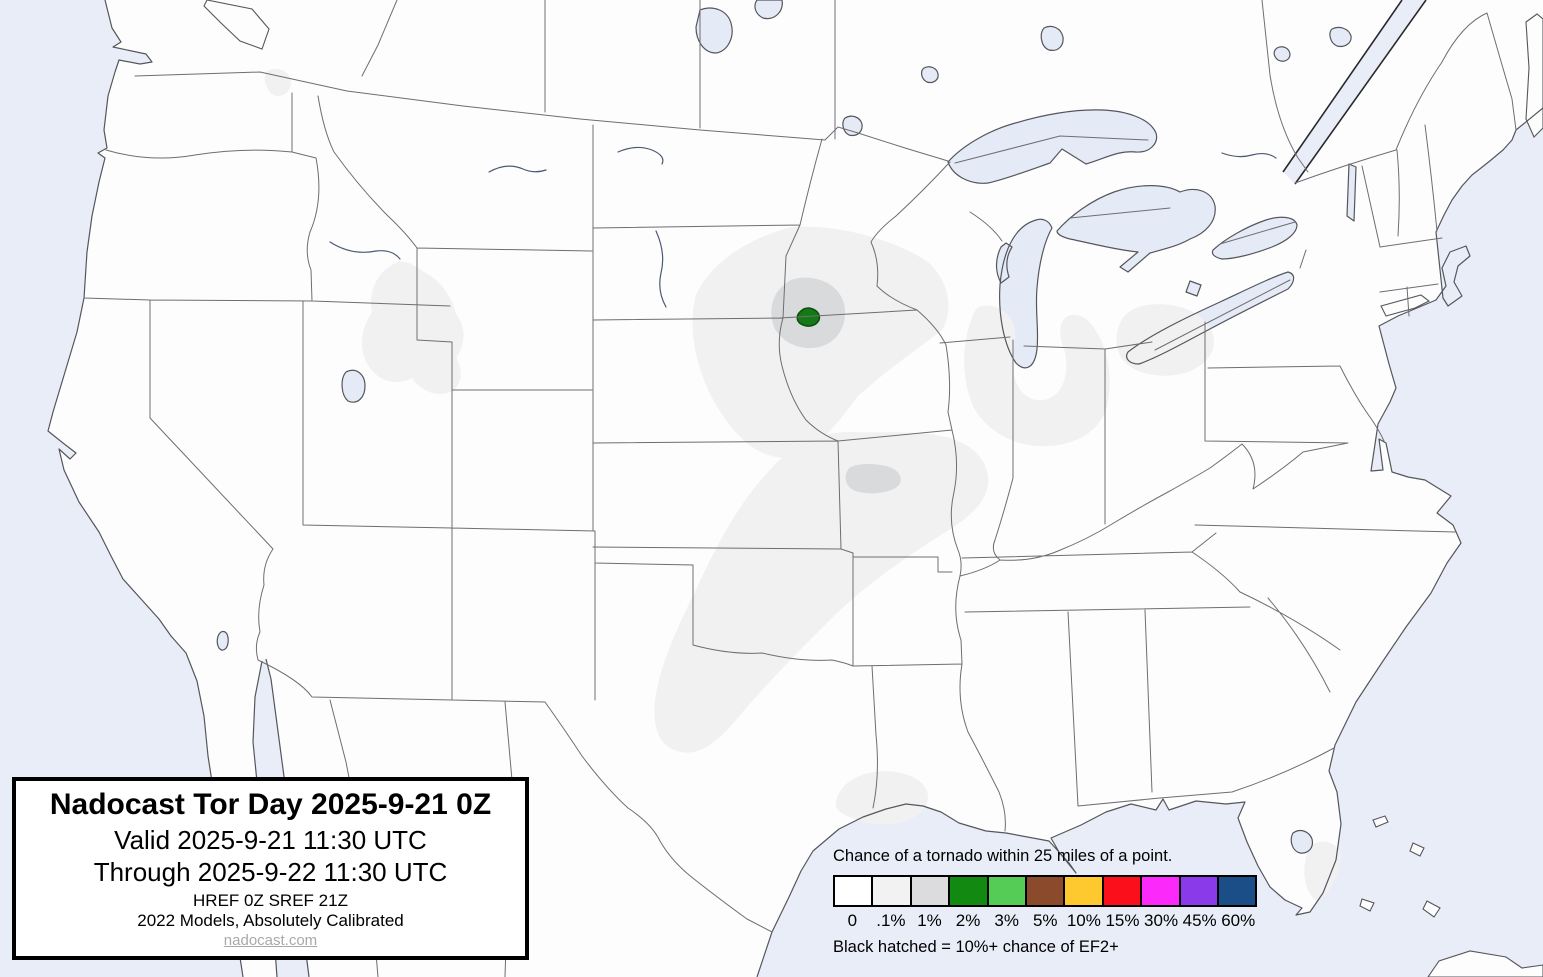 This screenshot has width=1543, height=977. What do you see at coordinates (1254, 238) in the screenshot?
I see `lake-ontario-outline` at bounding box center [1254, 238].